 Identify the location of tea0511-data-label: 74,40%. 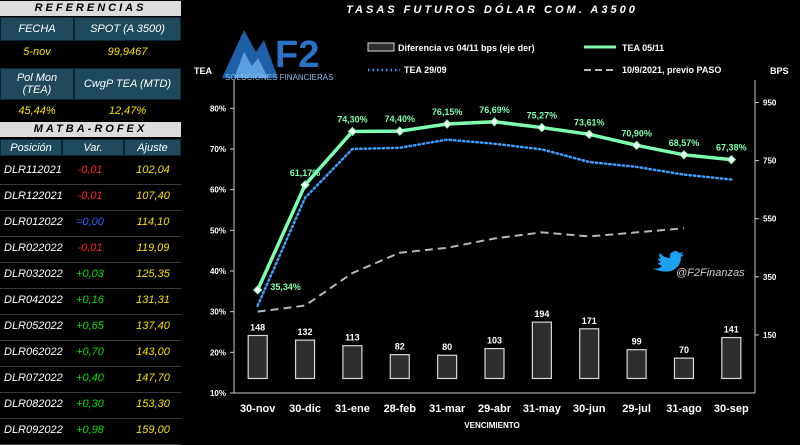
(400, 119).